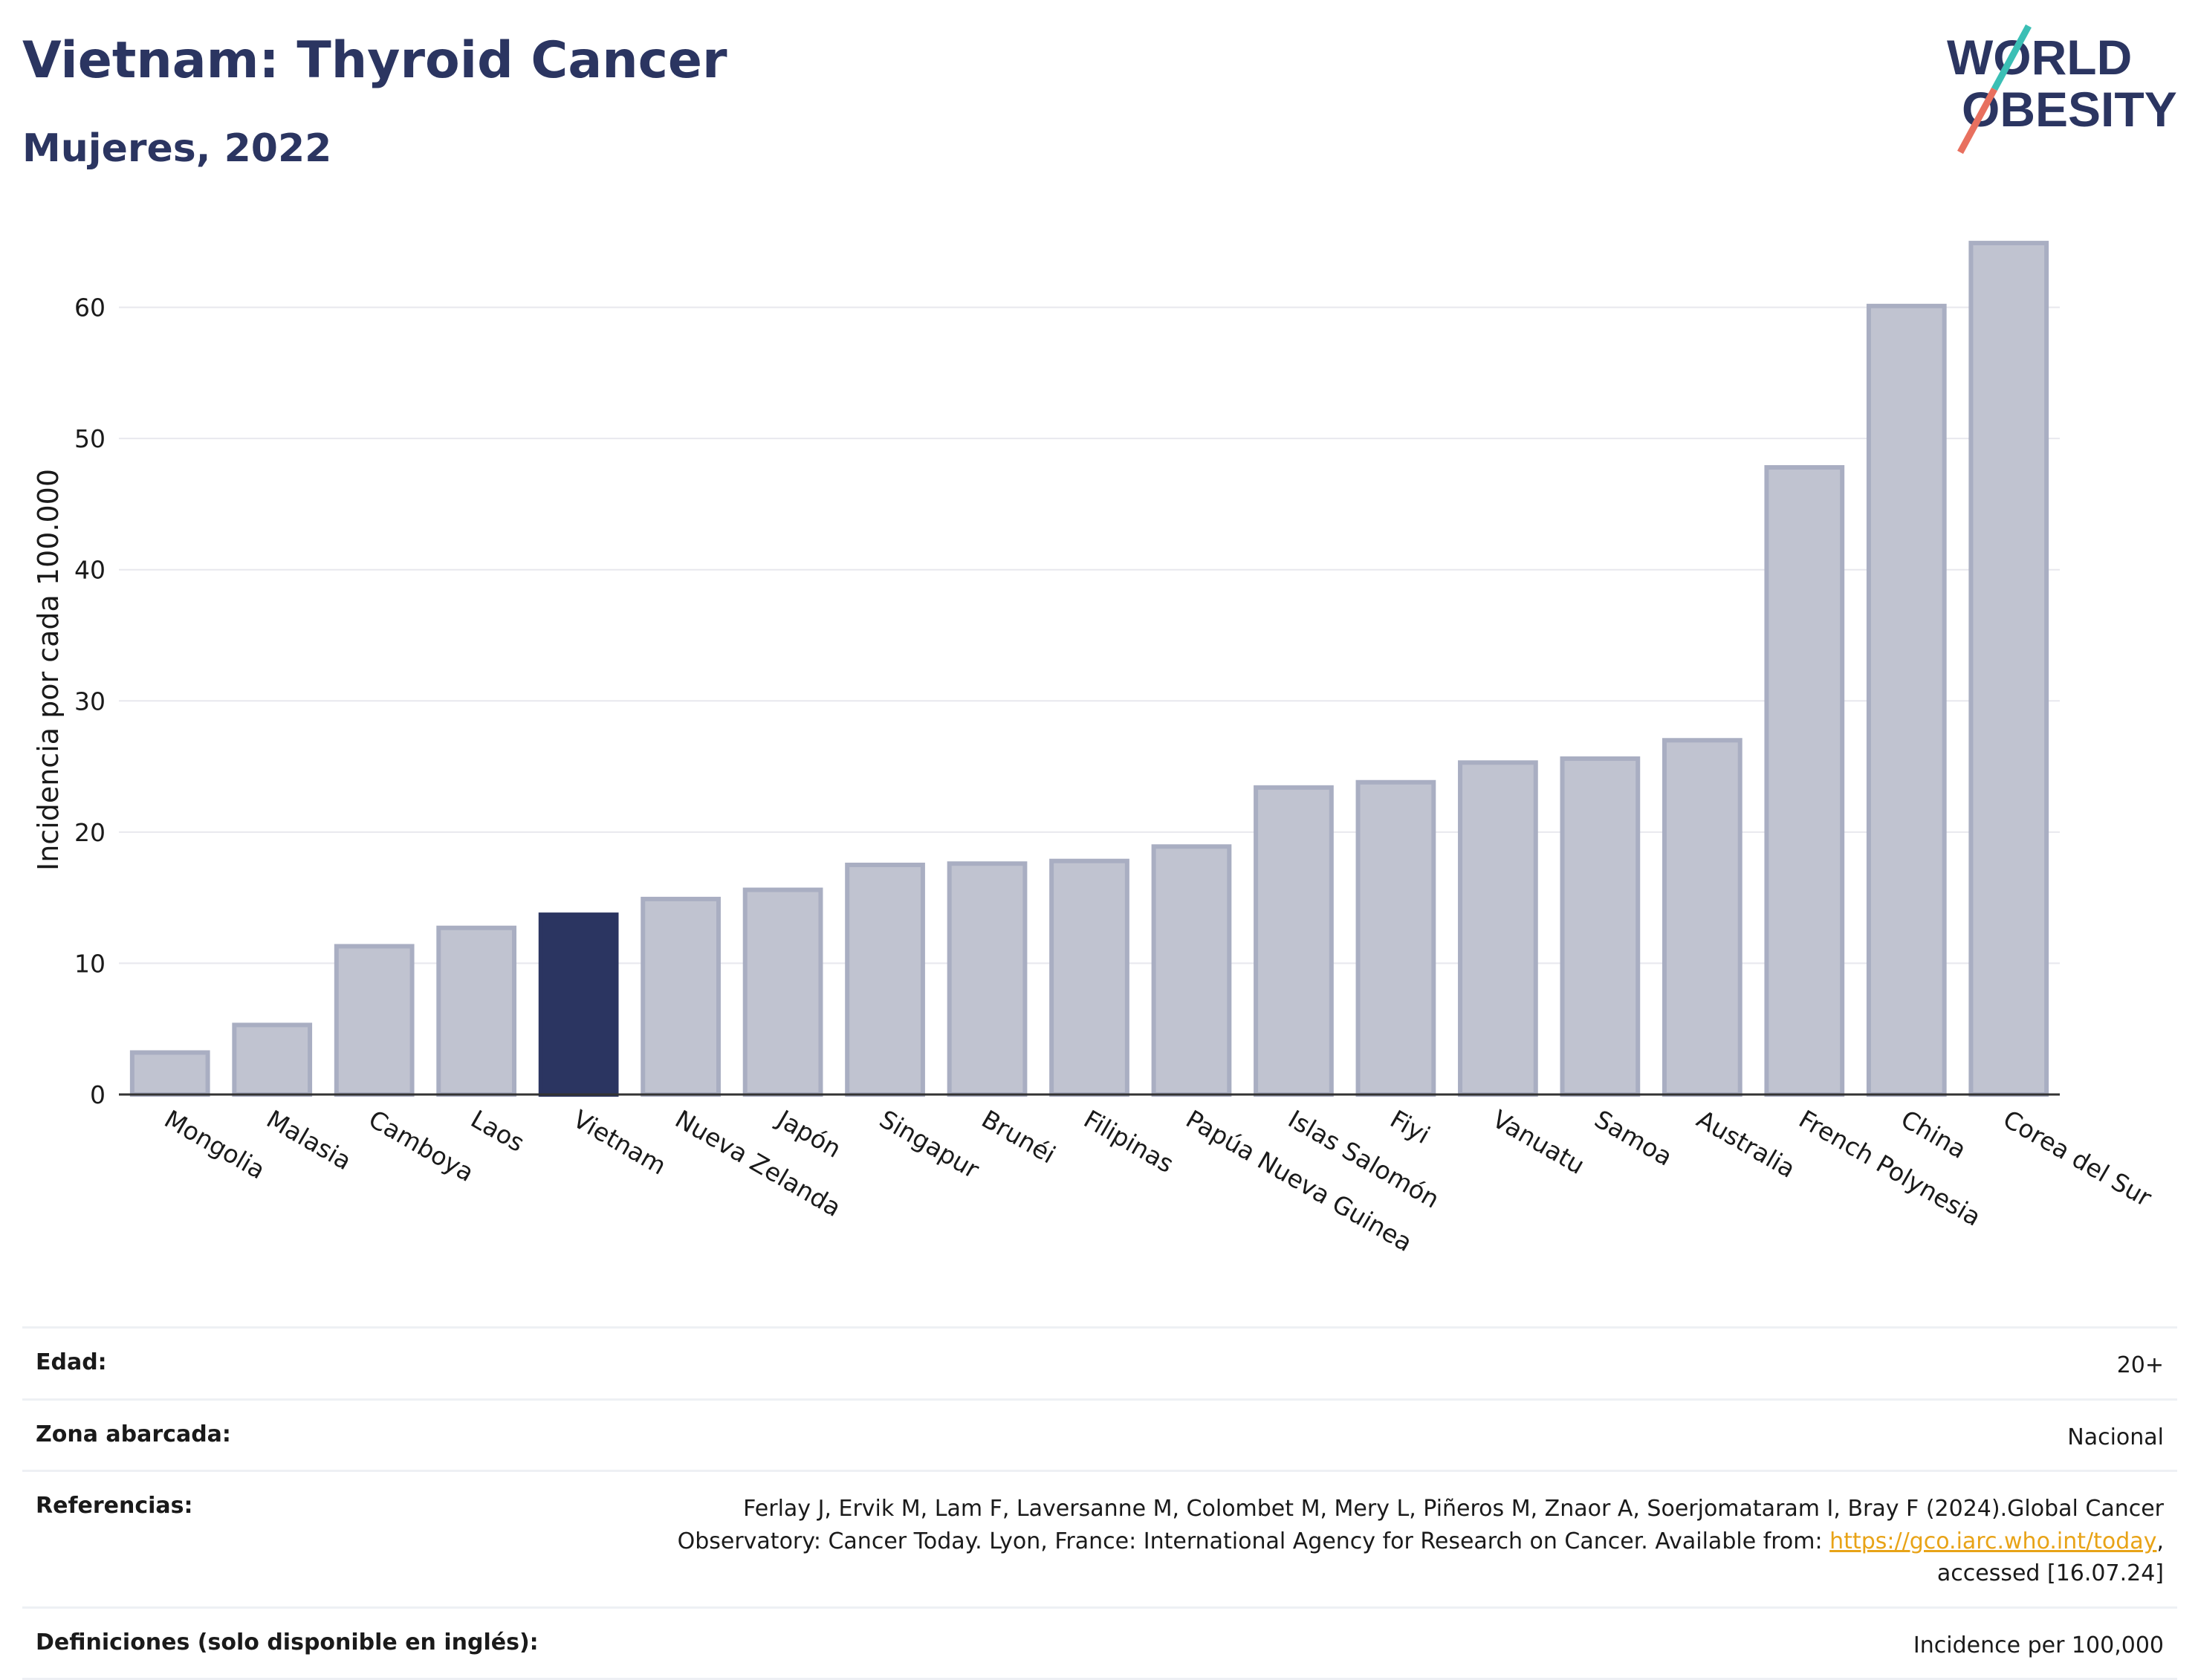 This screenshot has height=1680, width=2198. Describe the element at coordinates (98, 1094) in the screenshot. I see `y-tick-label: 0` at that location.